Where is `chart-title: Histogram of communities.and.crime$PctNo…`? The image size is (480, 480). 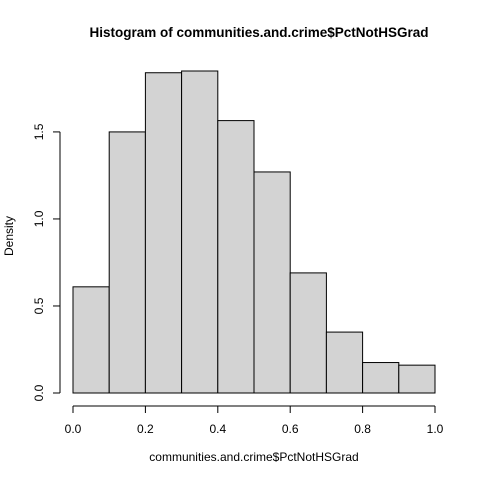
chart-title: Histogram of communities.and.crime$PctNo… is located at coordinates (258, 32).